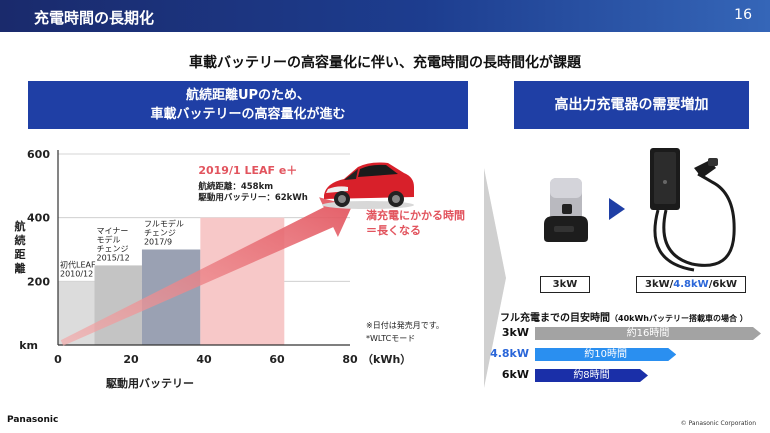 The width and height of the screenshot is (770, 433). I want to click on left-panel-line1: 航続距離UPのため、, so click(248, 95).